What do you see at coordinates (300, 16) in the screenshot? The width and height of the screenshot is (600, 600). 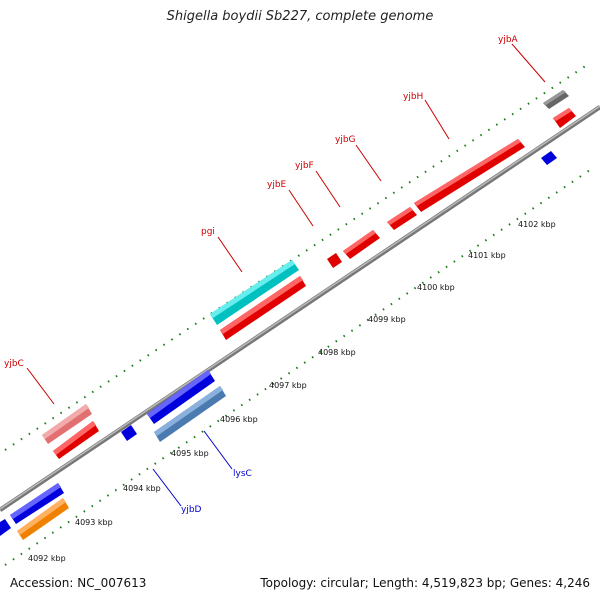 I see `map-title: Shigella boydii Sb227, complete genome` at bounding box center [300, 16].